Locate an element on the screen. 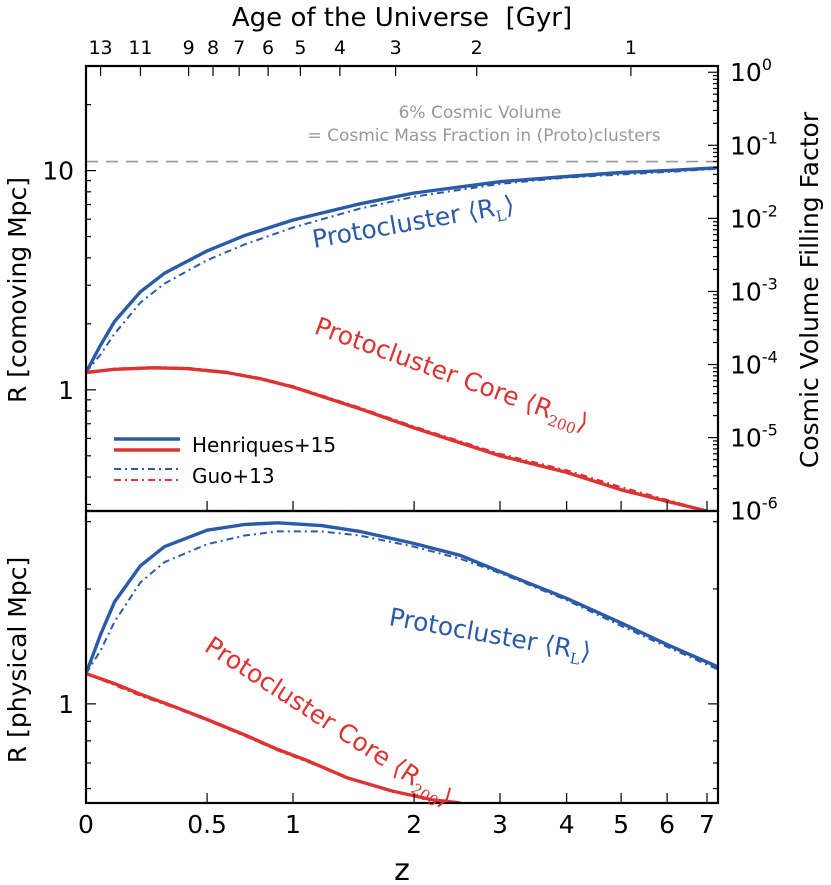 Image resolution: width=831 pixels, height=885 pixels. right-tick-label: 10⁻² is located at coordinates (754, 217).